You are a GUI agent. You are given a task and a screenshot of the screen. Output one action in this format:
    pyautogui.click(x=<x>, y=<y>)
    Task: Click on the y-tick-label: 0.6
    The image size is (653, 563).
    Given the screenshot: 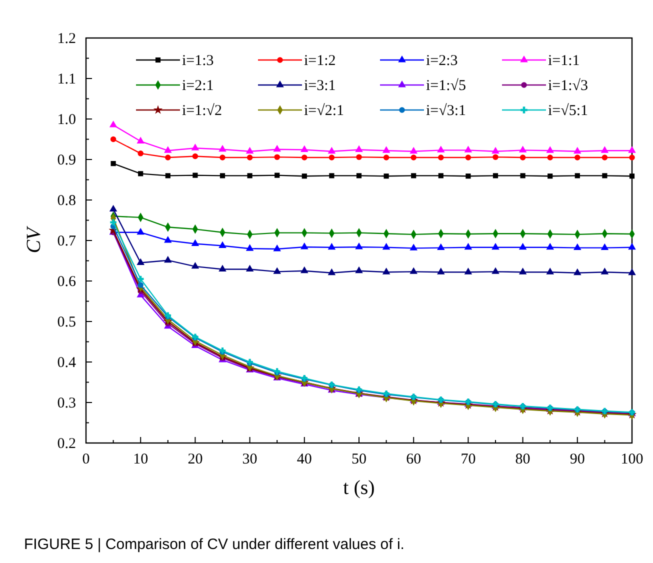 What is the action you would take?
    pyautogui.click(x=66, y=282)
    